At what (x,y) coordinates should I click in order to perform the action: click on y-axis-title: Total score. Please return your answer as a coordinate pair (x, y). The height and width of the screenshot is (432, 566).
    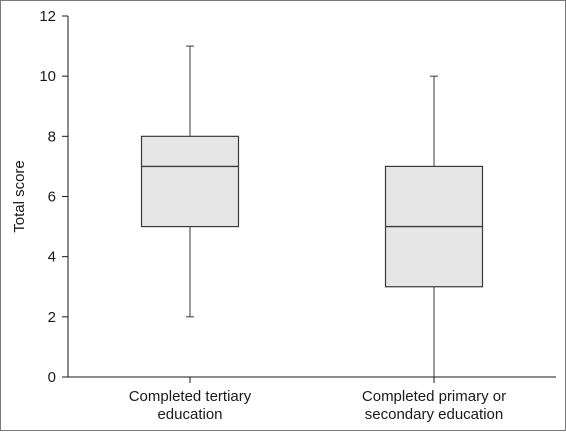
    Looking at the image, I should click on (19, 196).